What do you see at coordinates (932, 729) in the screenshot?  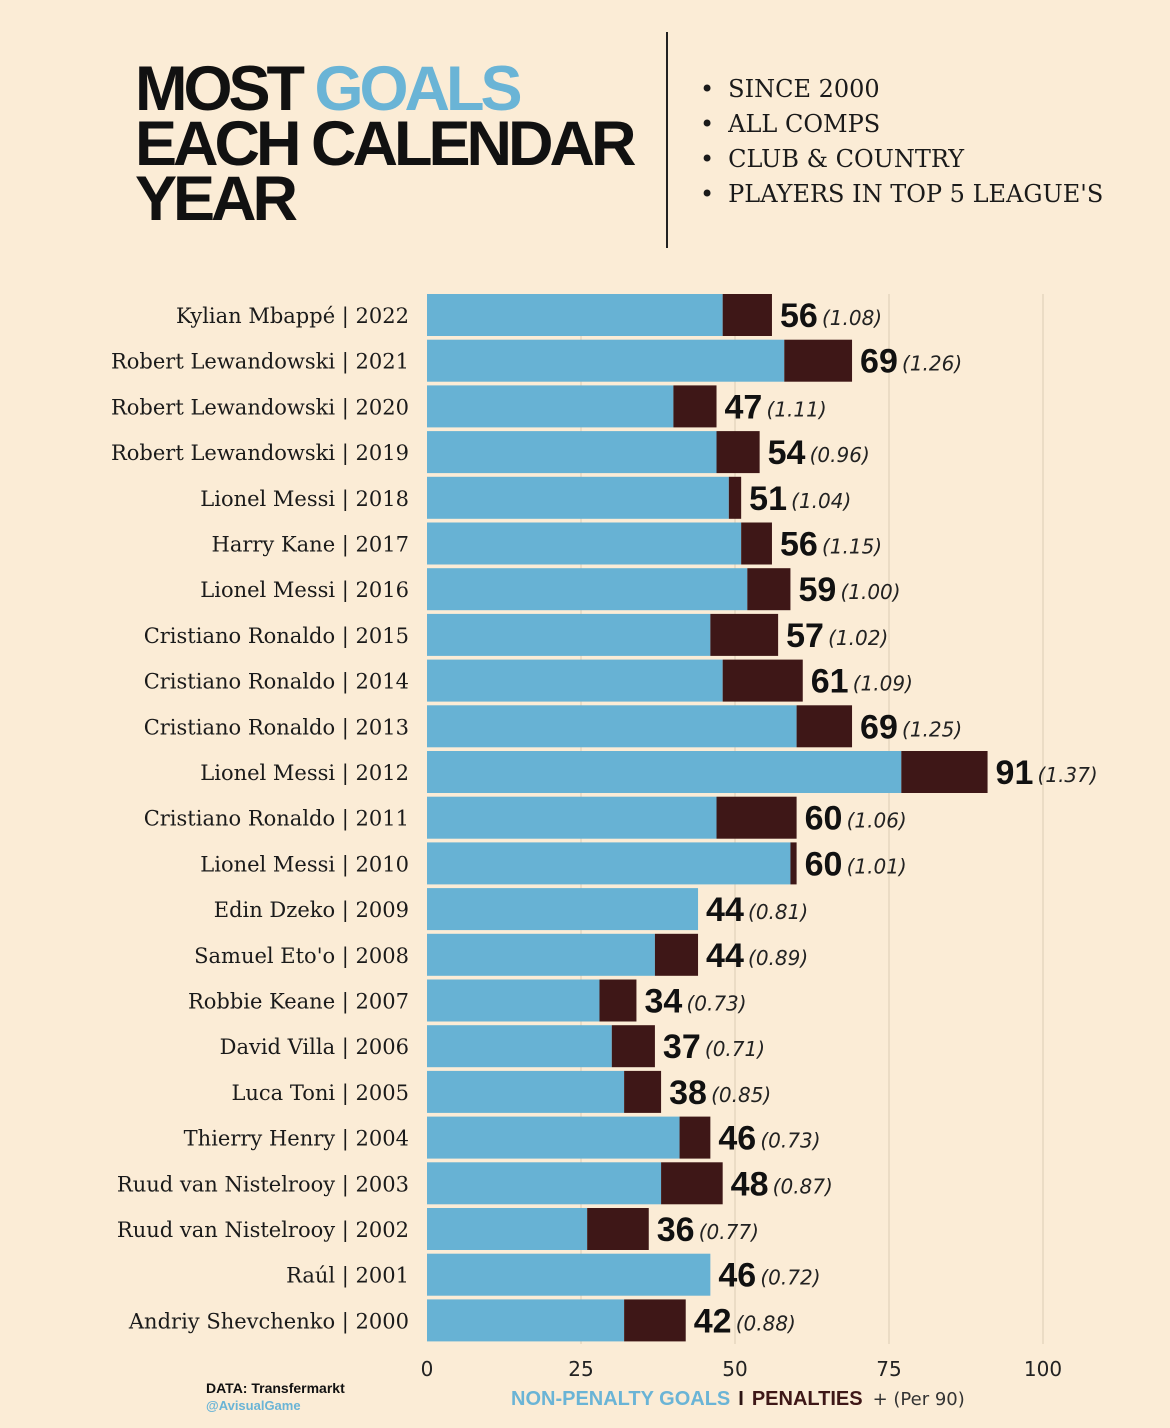 I see `per90-label: (1.25)` at bounding box center [932, 729].